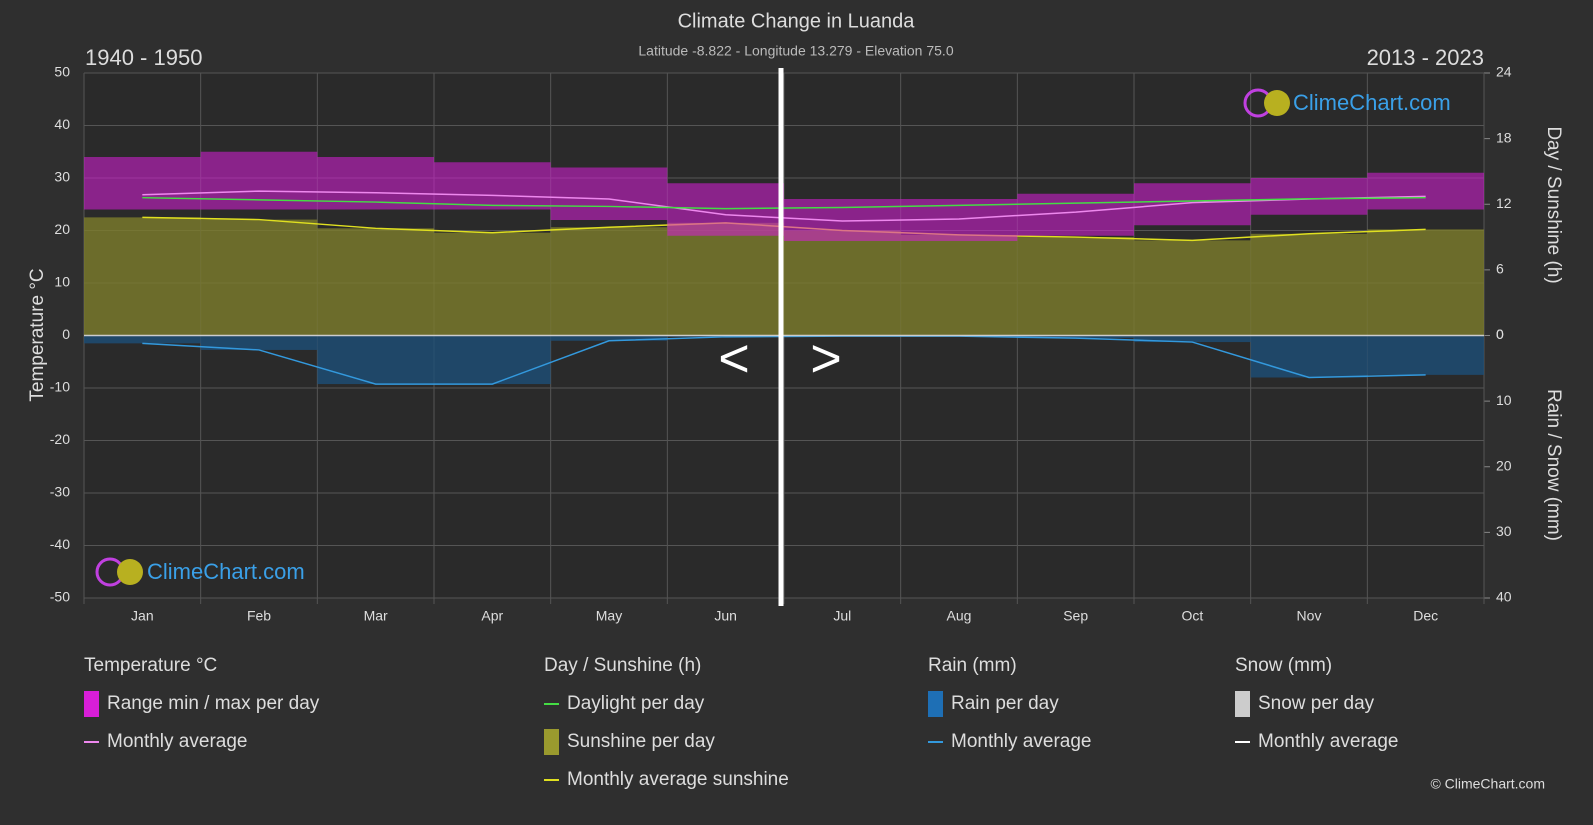 Image resolution: width=1593 pixels, height=825 pixels. Describe the element at coordinates (1504, 465) in the screenshot. I see `y3-tick-label: 20` at that location.